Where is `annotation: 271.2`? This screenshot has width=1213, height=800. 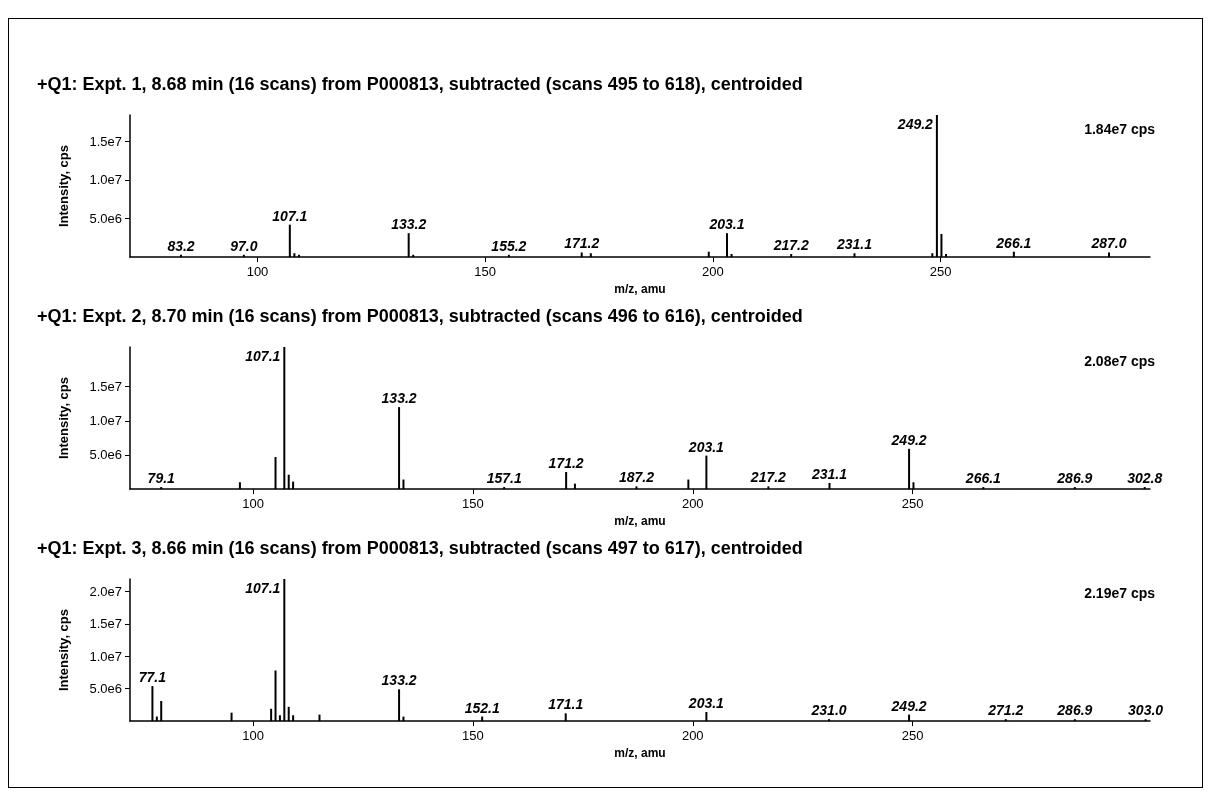 annotation: 271.2 is located at coordinates (1005, 710).